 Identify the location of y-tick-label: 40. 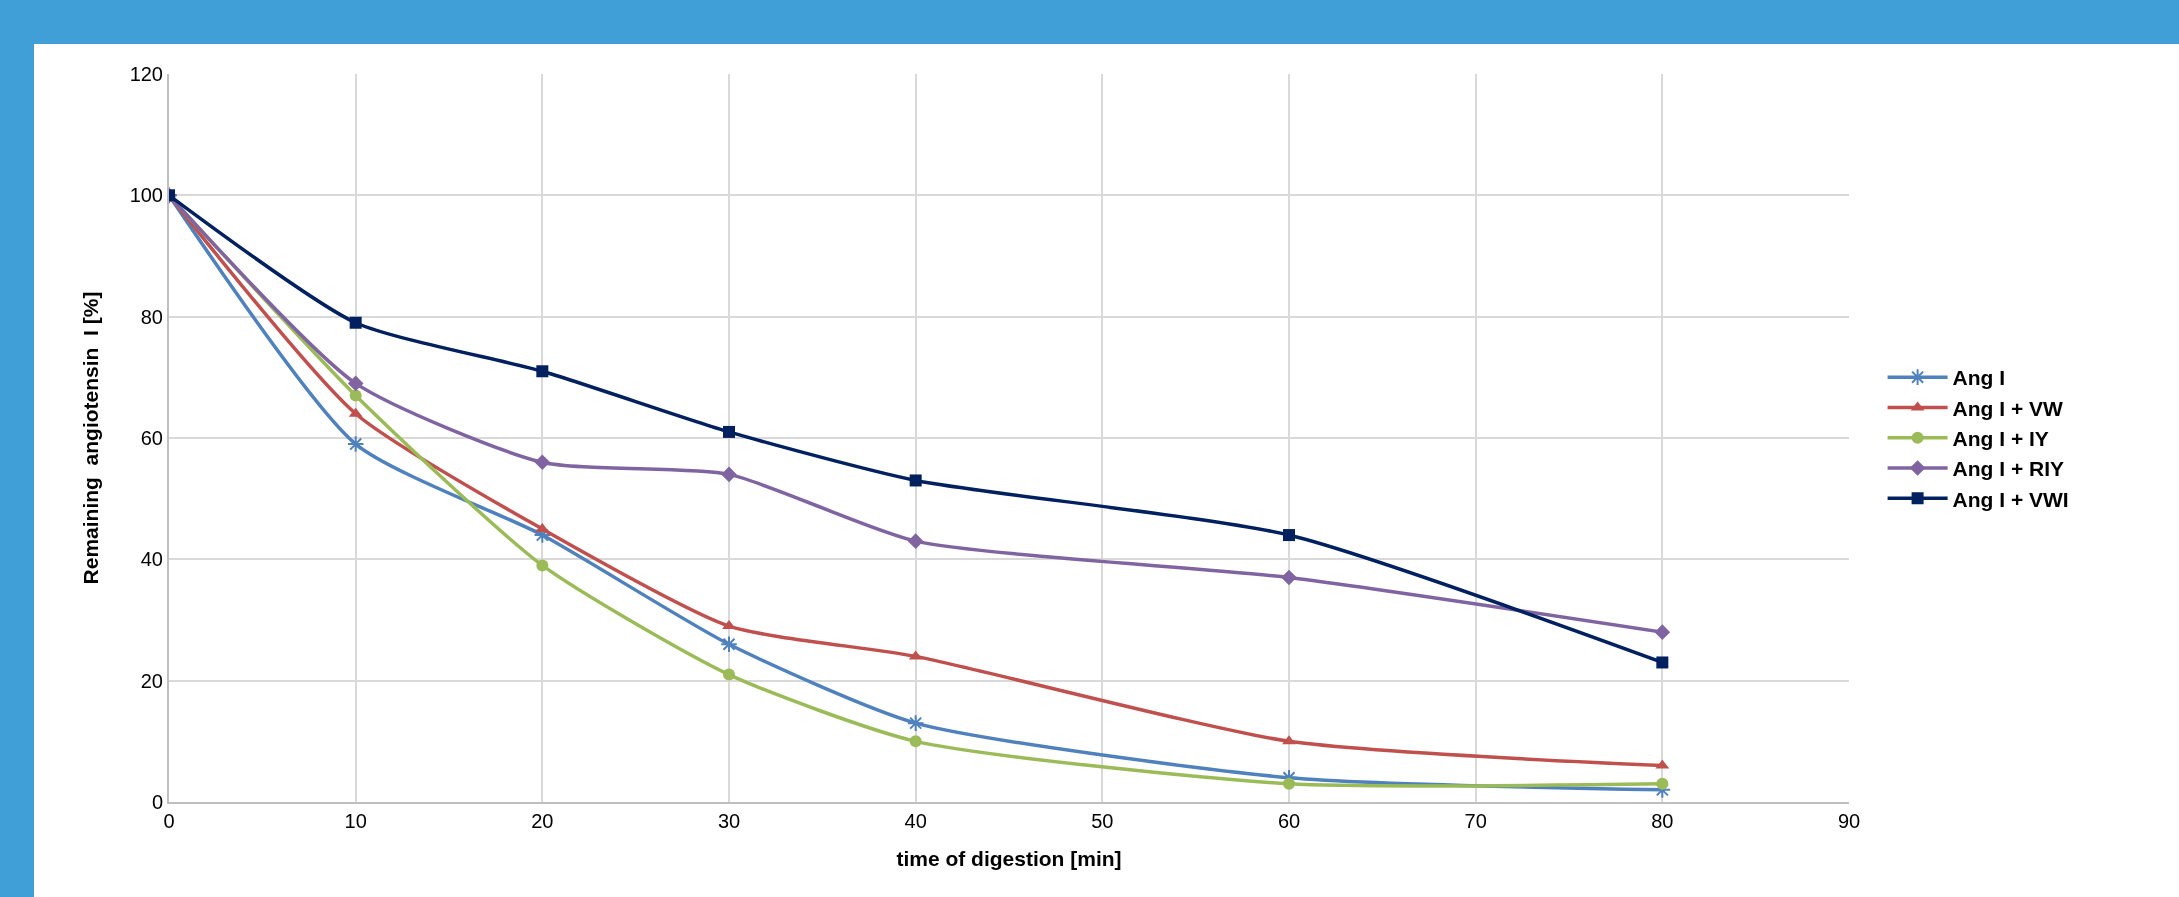
(151, 559).